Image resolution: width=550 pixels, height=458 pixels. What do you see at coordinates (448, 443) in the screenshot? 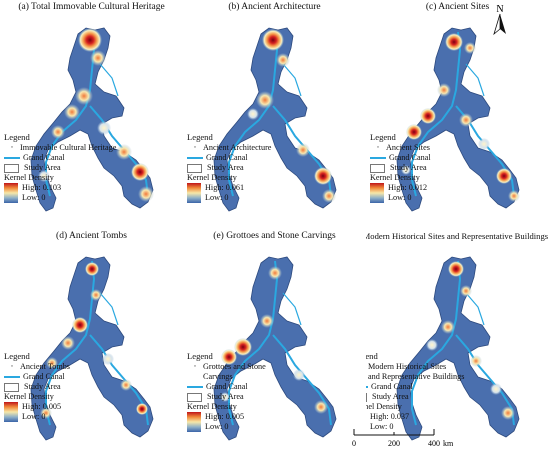
I see `scale-unit: km` at bounding box center [448, 443].